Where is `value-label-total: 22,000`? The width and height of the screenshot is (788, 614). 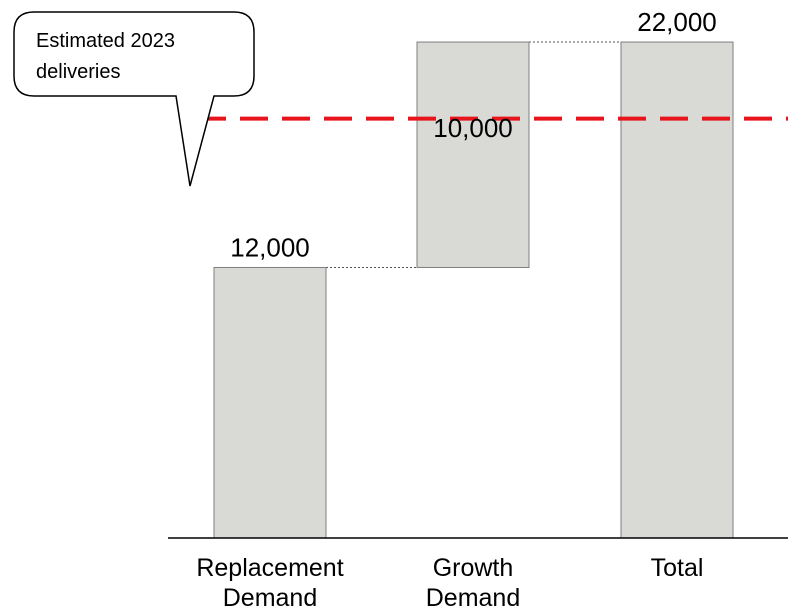 value-label-total: 22,000 is located at coordinates (677, 22).